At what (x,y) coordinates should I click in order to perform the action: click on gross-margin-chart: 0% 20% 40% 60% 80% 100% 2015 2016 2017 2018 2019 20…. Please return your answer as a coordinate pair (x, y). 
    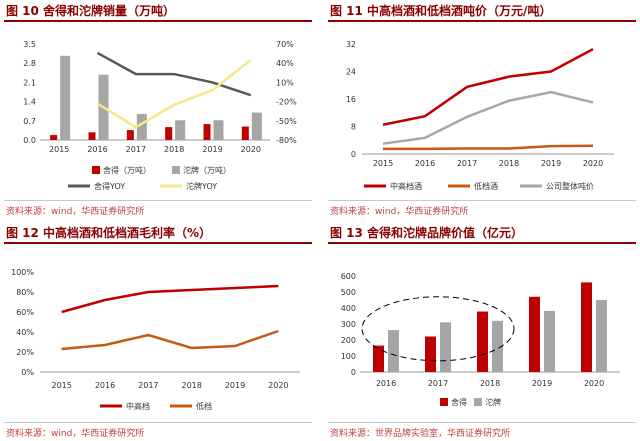
    Looking at the image, I should click on (155, 339).